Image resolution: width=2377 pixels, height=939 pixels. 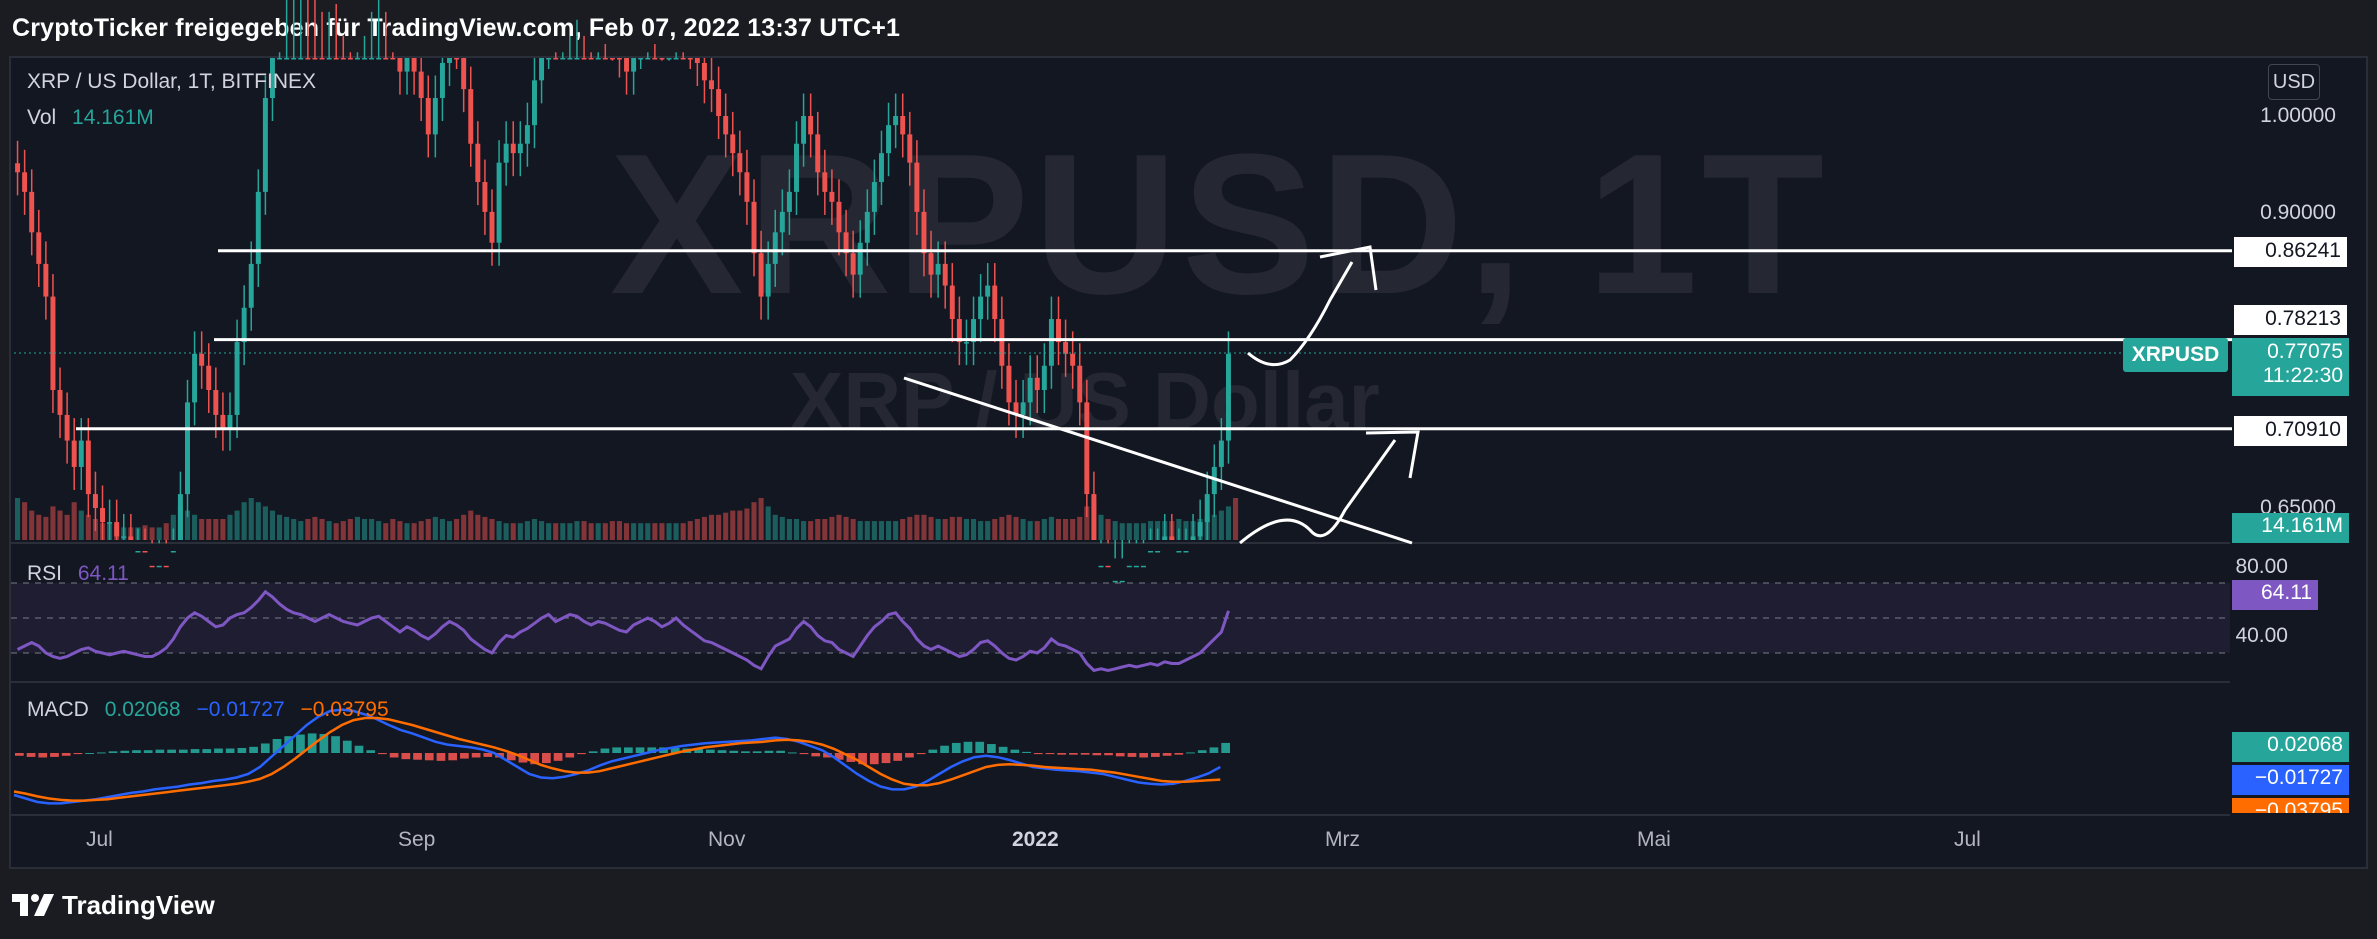 What do you see at coordinates (172, 81) in the screenshot?
I see `symbol-legend-text: XRP / US Dollar, 1T, BITFINEX` at bounding box center [172, 81].